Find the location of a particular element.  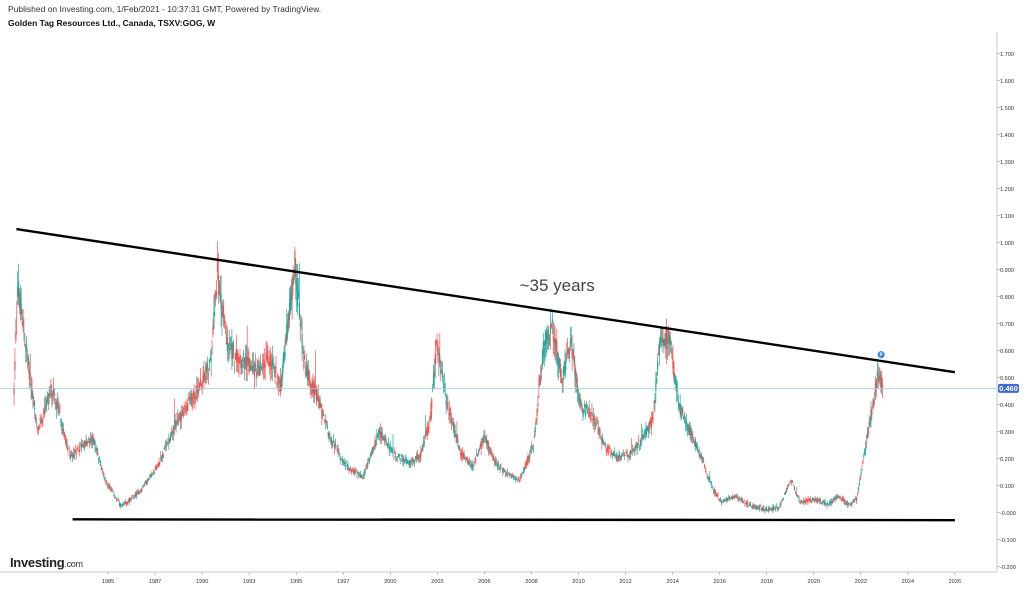

y-tick-label: 1.000 is located at coordinates (1007, 244).